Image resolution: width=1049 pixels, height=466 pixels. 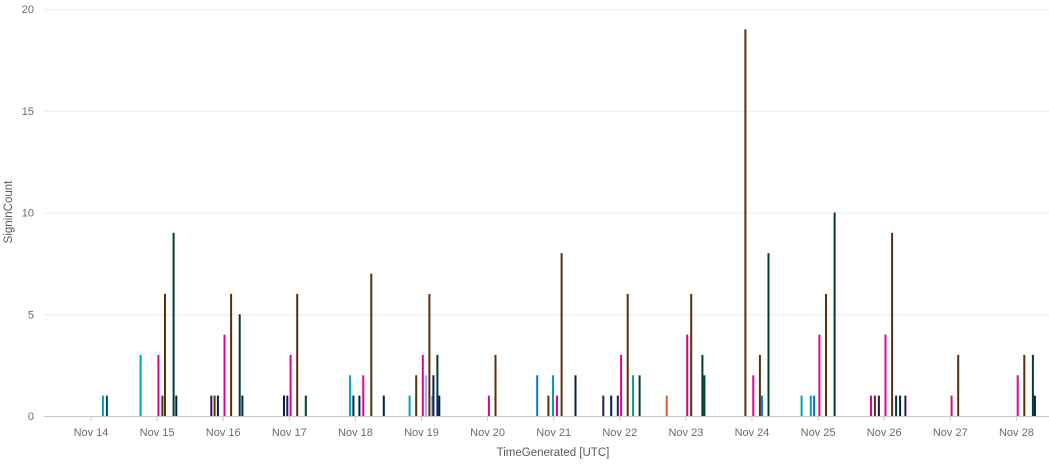 What do you see at coordinates (91, 433) in the screenshot?
I see `x-tick-label: Nov 14` at bounding box center [91, 433].